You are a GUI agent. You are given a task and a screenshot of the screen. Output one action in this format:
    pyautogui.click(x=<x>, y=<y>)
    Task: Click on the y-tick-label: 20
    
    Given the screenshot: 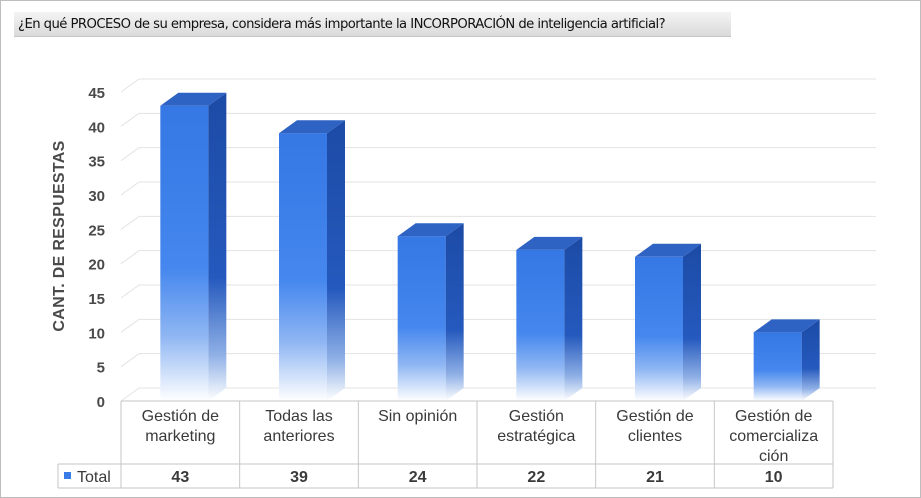 What is the action you would take?
    pyautogui.click(x=96, y=265)
    